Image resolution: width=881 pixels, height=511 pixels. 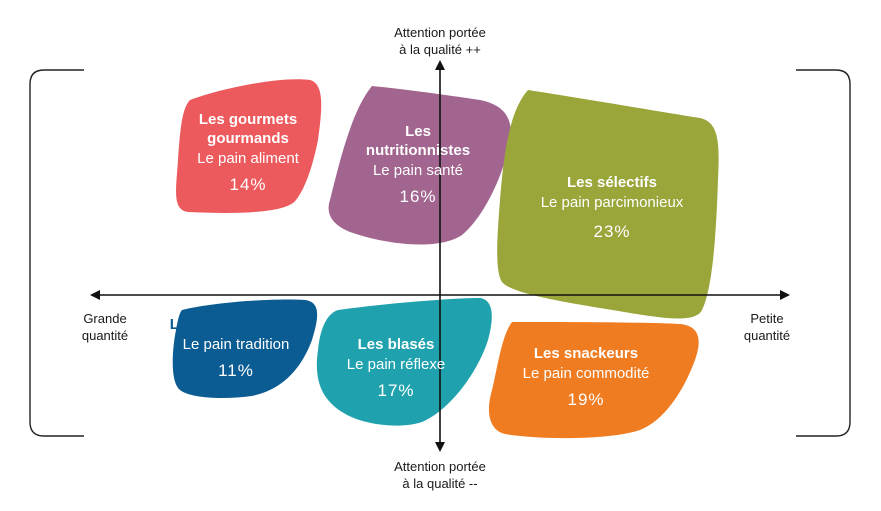 What do you see at coordinates (248, 184) in the screenshot?
I see `segment-percent: 14%` at bounding box center [248, 184].